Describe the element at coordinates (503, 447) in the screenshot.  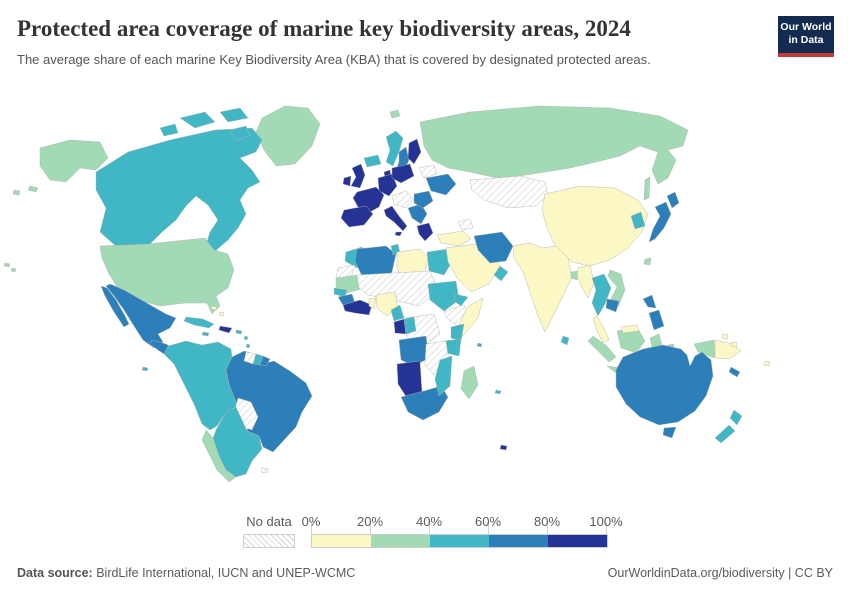
I see `region-heard-island` at that location.